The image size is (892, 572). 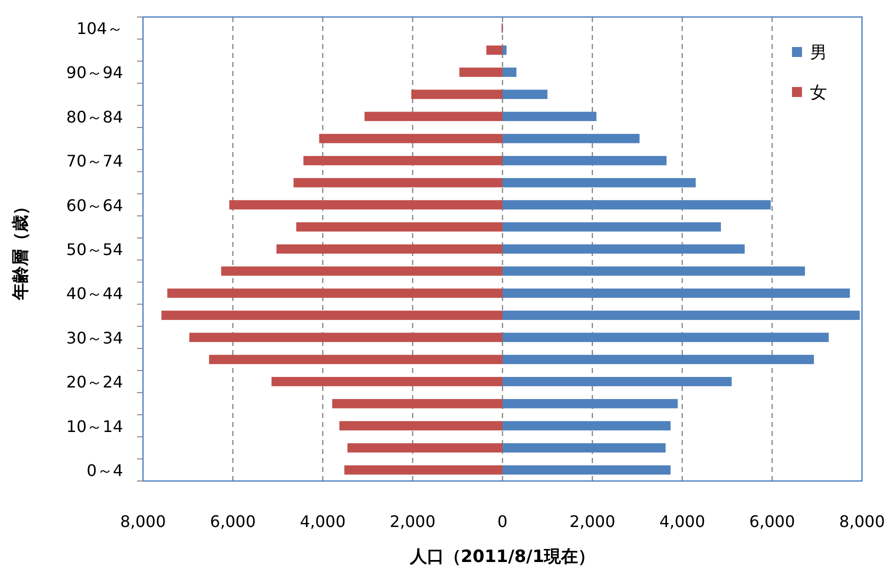 What do you see at coordinates (94, 382) in the screenshot?
I see `y-tick-label: 20～24` at bounding box center [94, 382].